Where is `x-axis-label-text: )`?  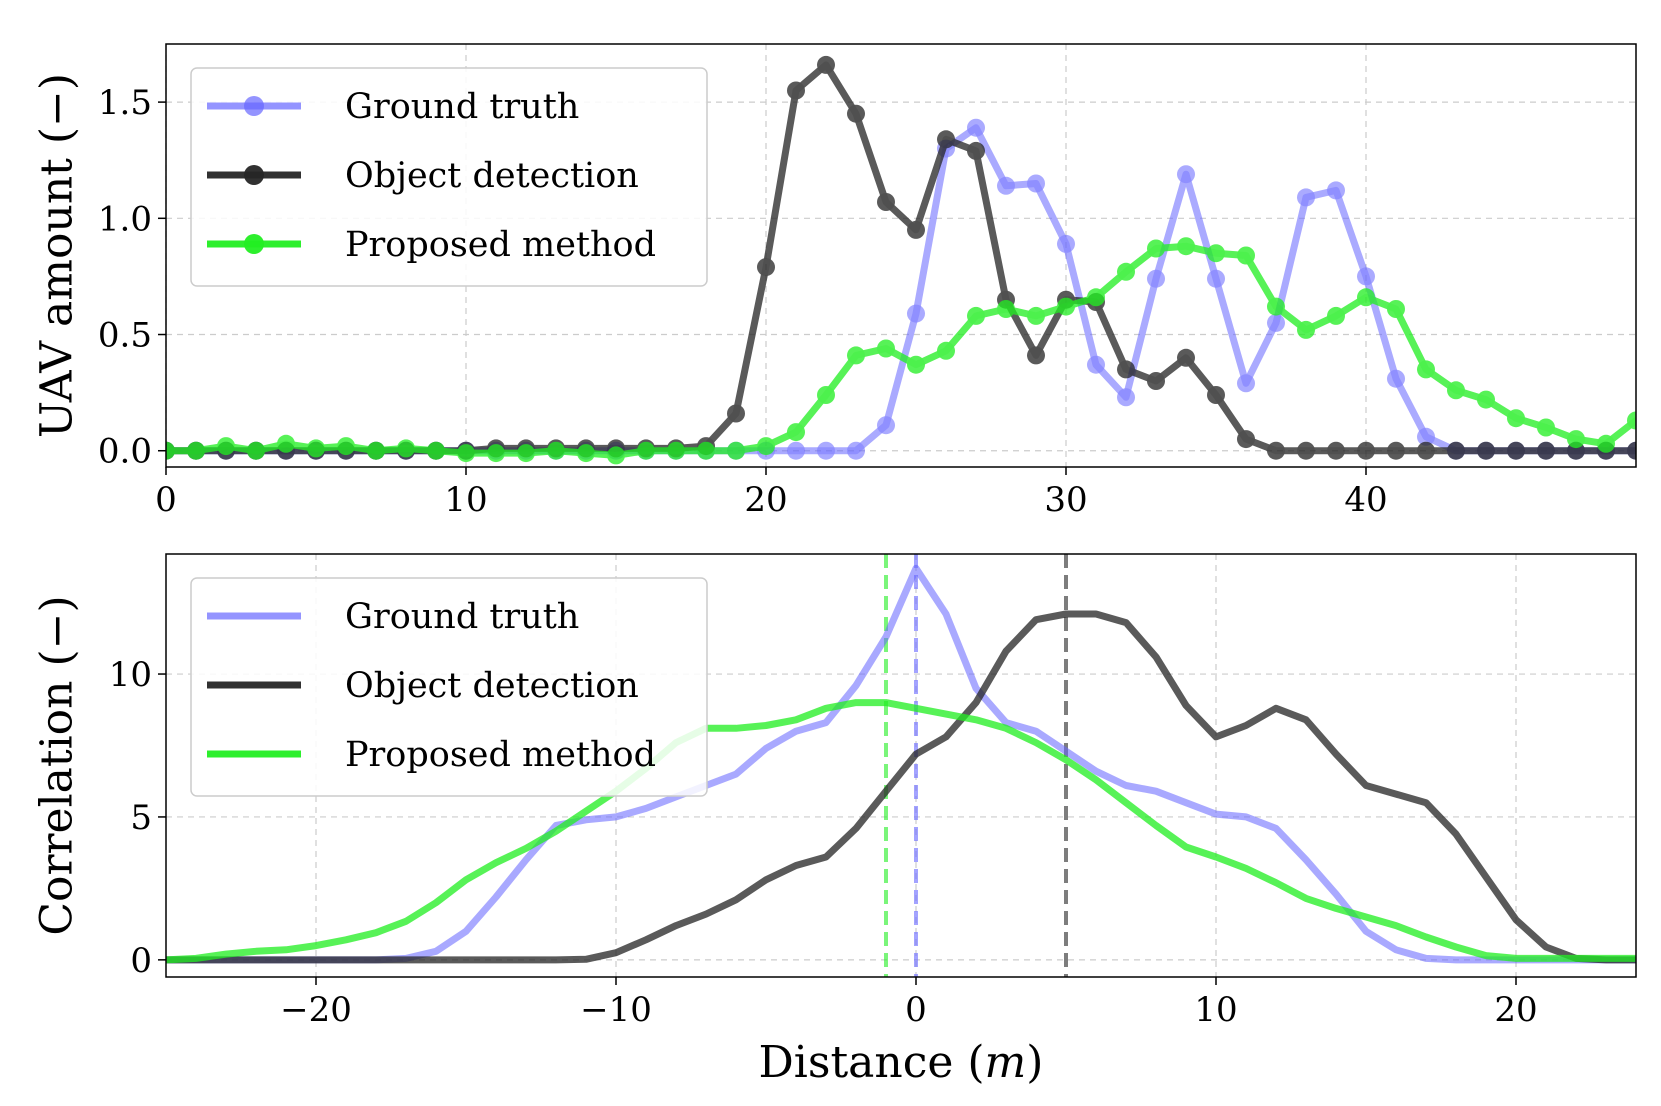
x-axis-label-text: ) is located at coordinates (1034, 1062).